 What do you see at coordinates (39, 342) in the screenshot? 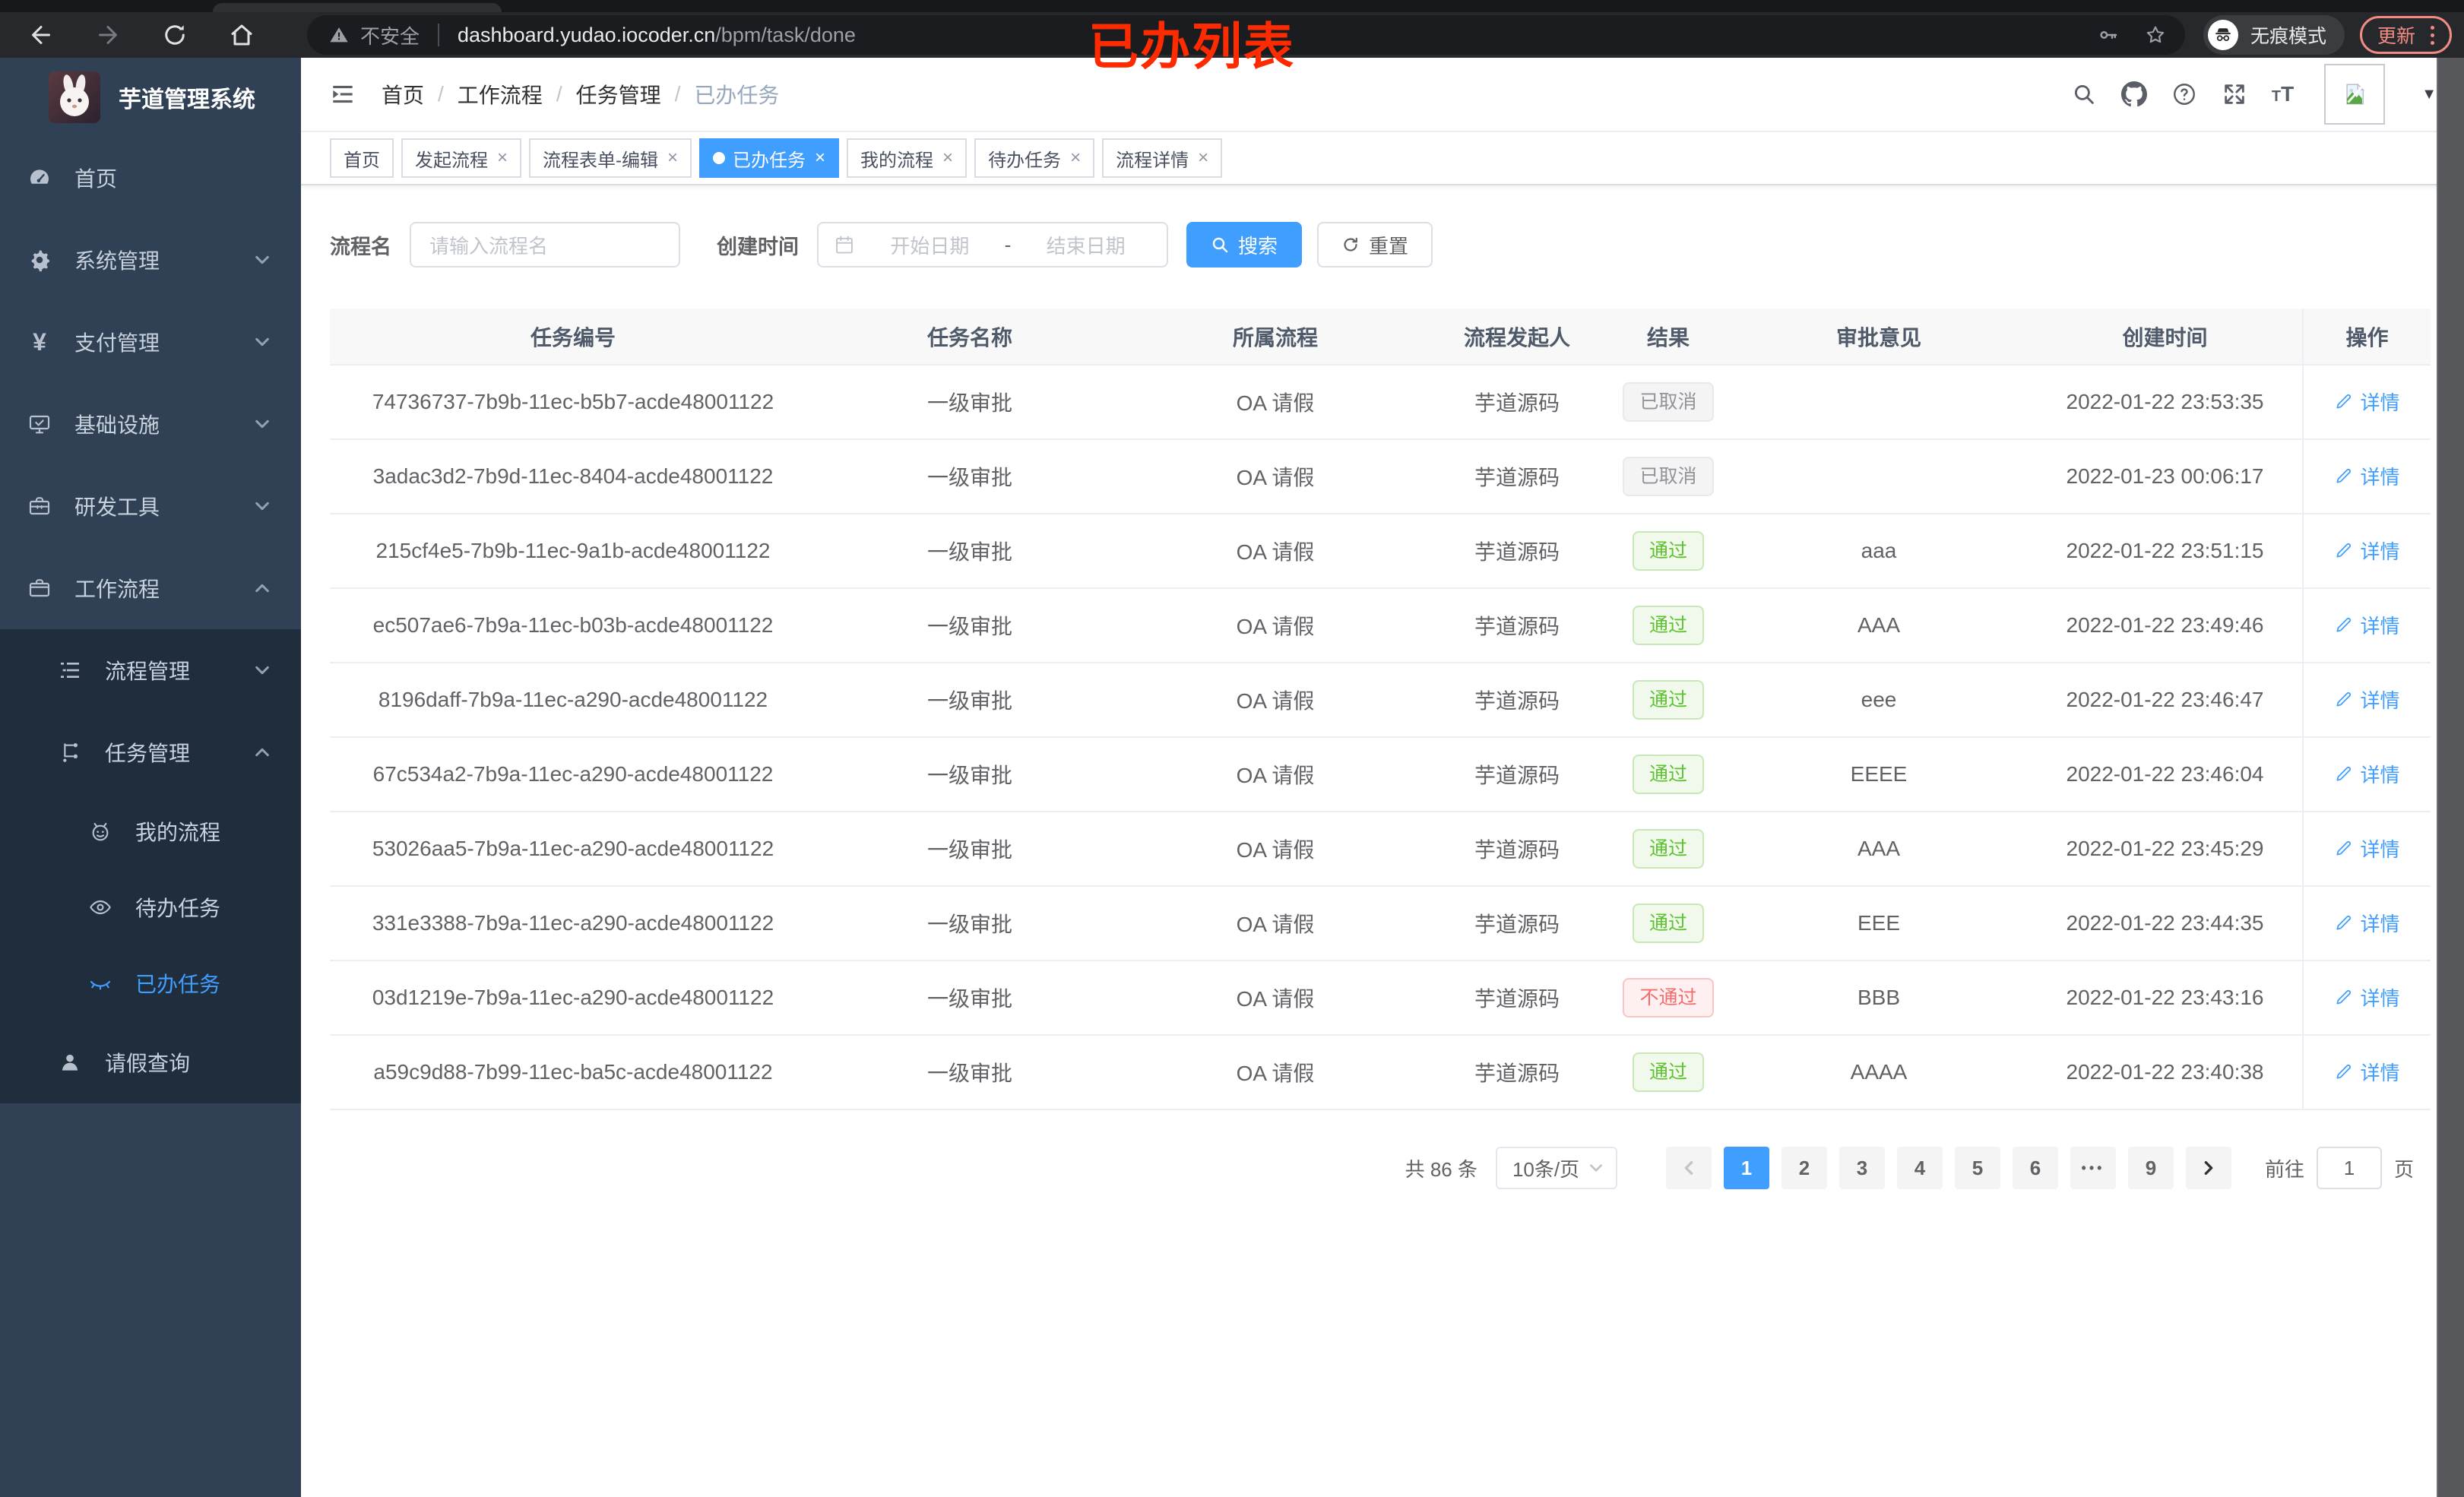
I see `yen-icon: ¥` at bounding box center [39, 342].